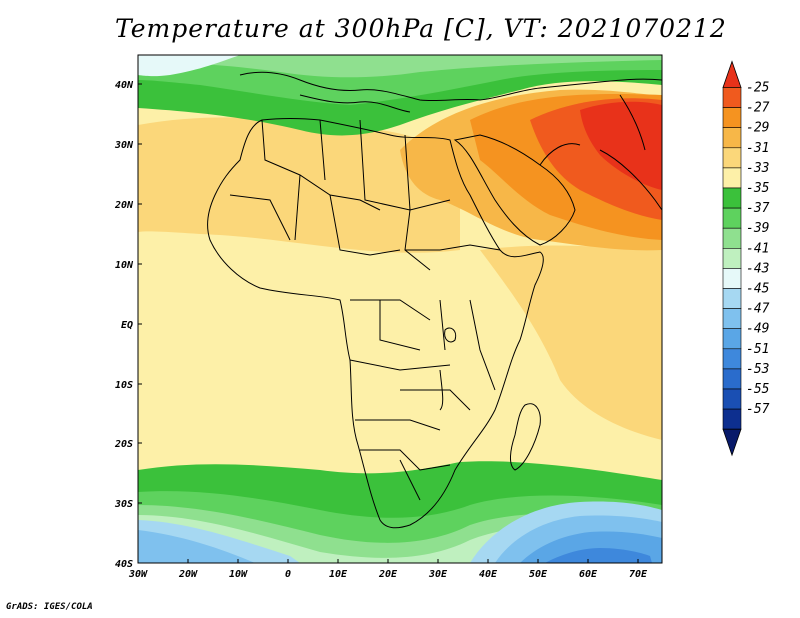 The width and height of the screenshot is (800, 618). Describe the element at coordinates (138, 574) in the screenshot. I see `lon-label-30w: 30W` at that location.